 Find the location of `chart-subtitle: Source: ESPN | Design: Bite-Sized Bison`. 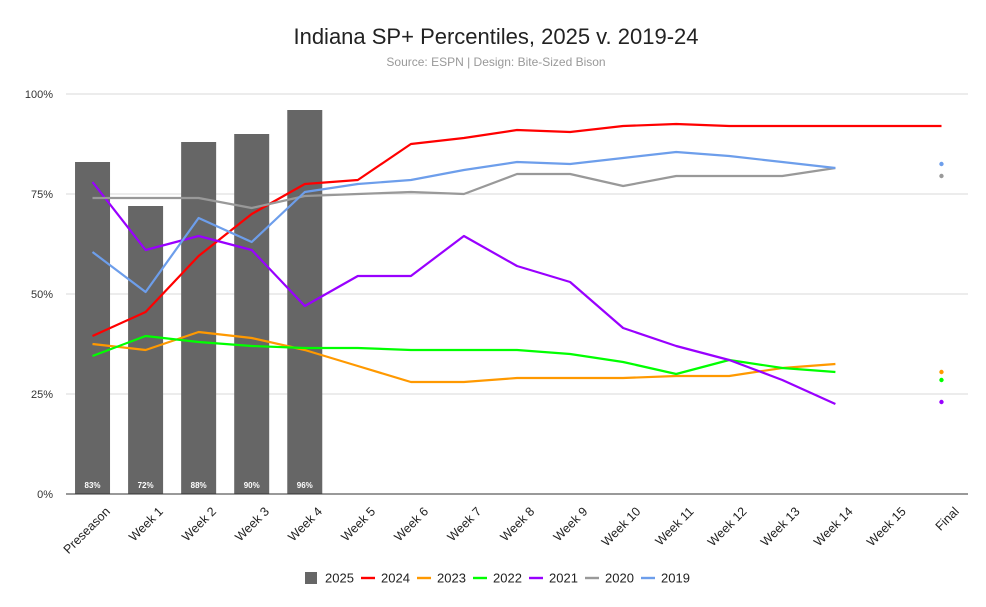

chart-subtitle: Source: ESPN | Design: Bite-Sized Bison is located at coordinates (495, 62).